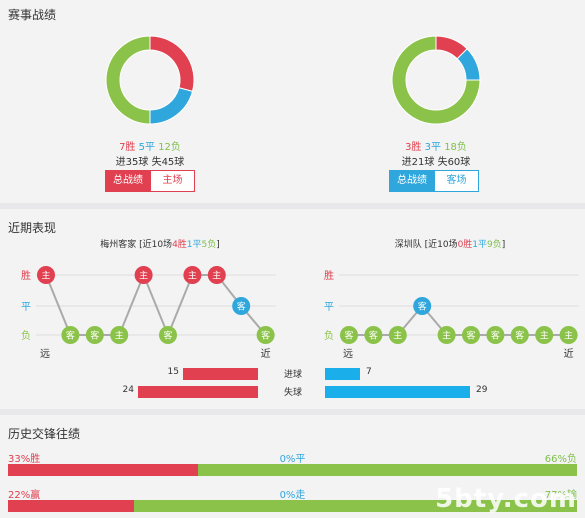 This screenshot has height=518, width=585. What do you see at coordinates (348, 354) in the screenshot?
I see `right-form-far-label: 远` at bounding box center [348, 354].